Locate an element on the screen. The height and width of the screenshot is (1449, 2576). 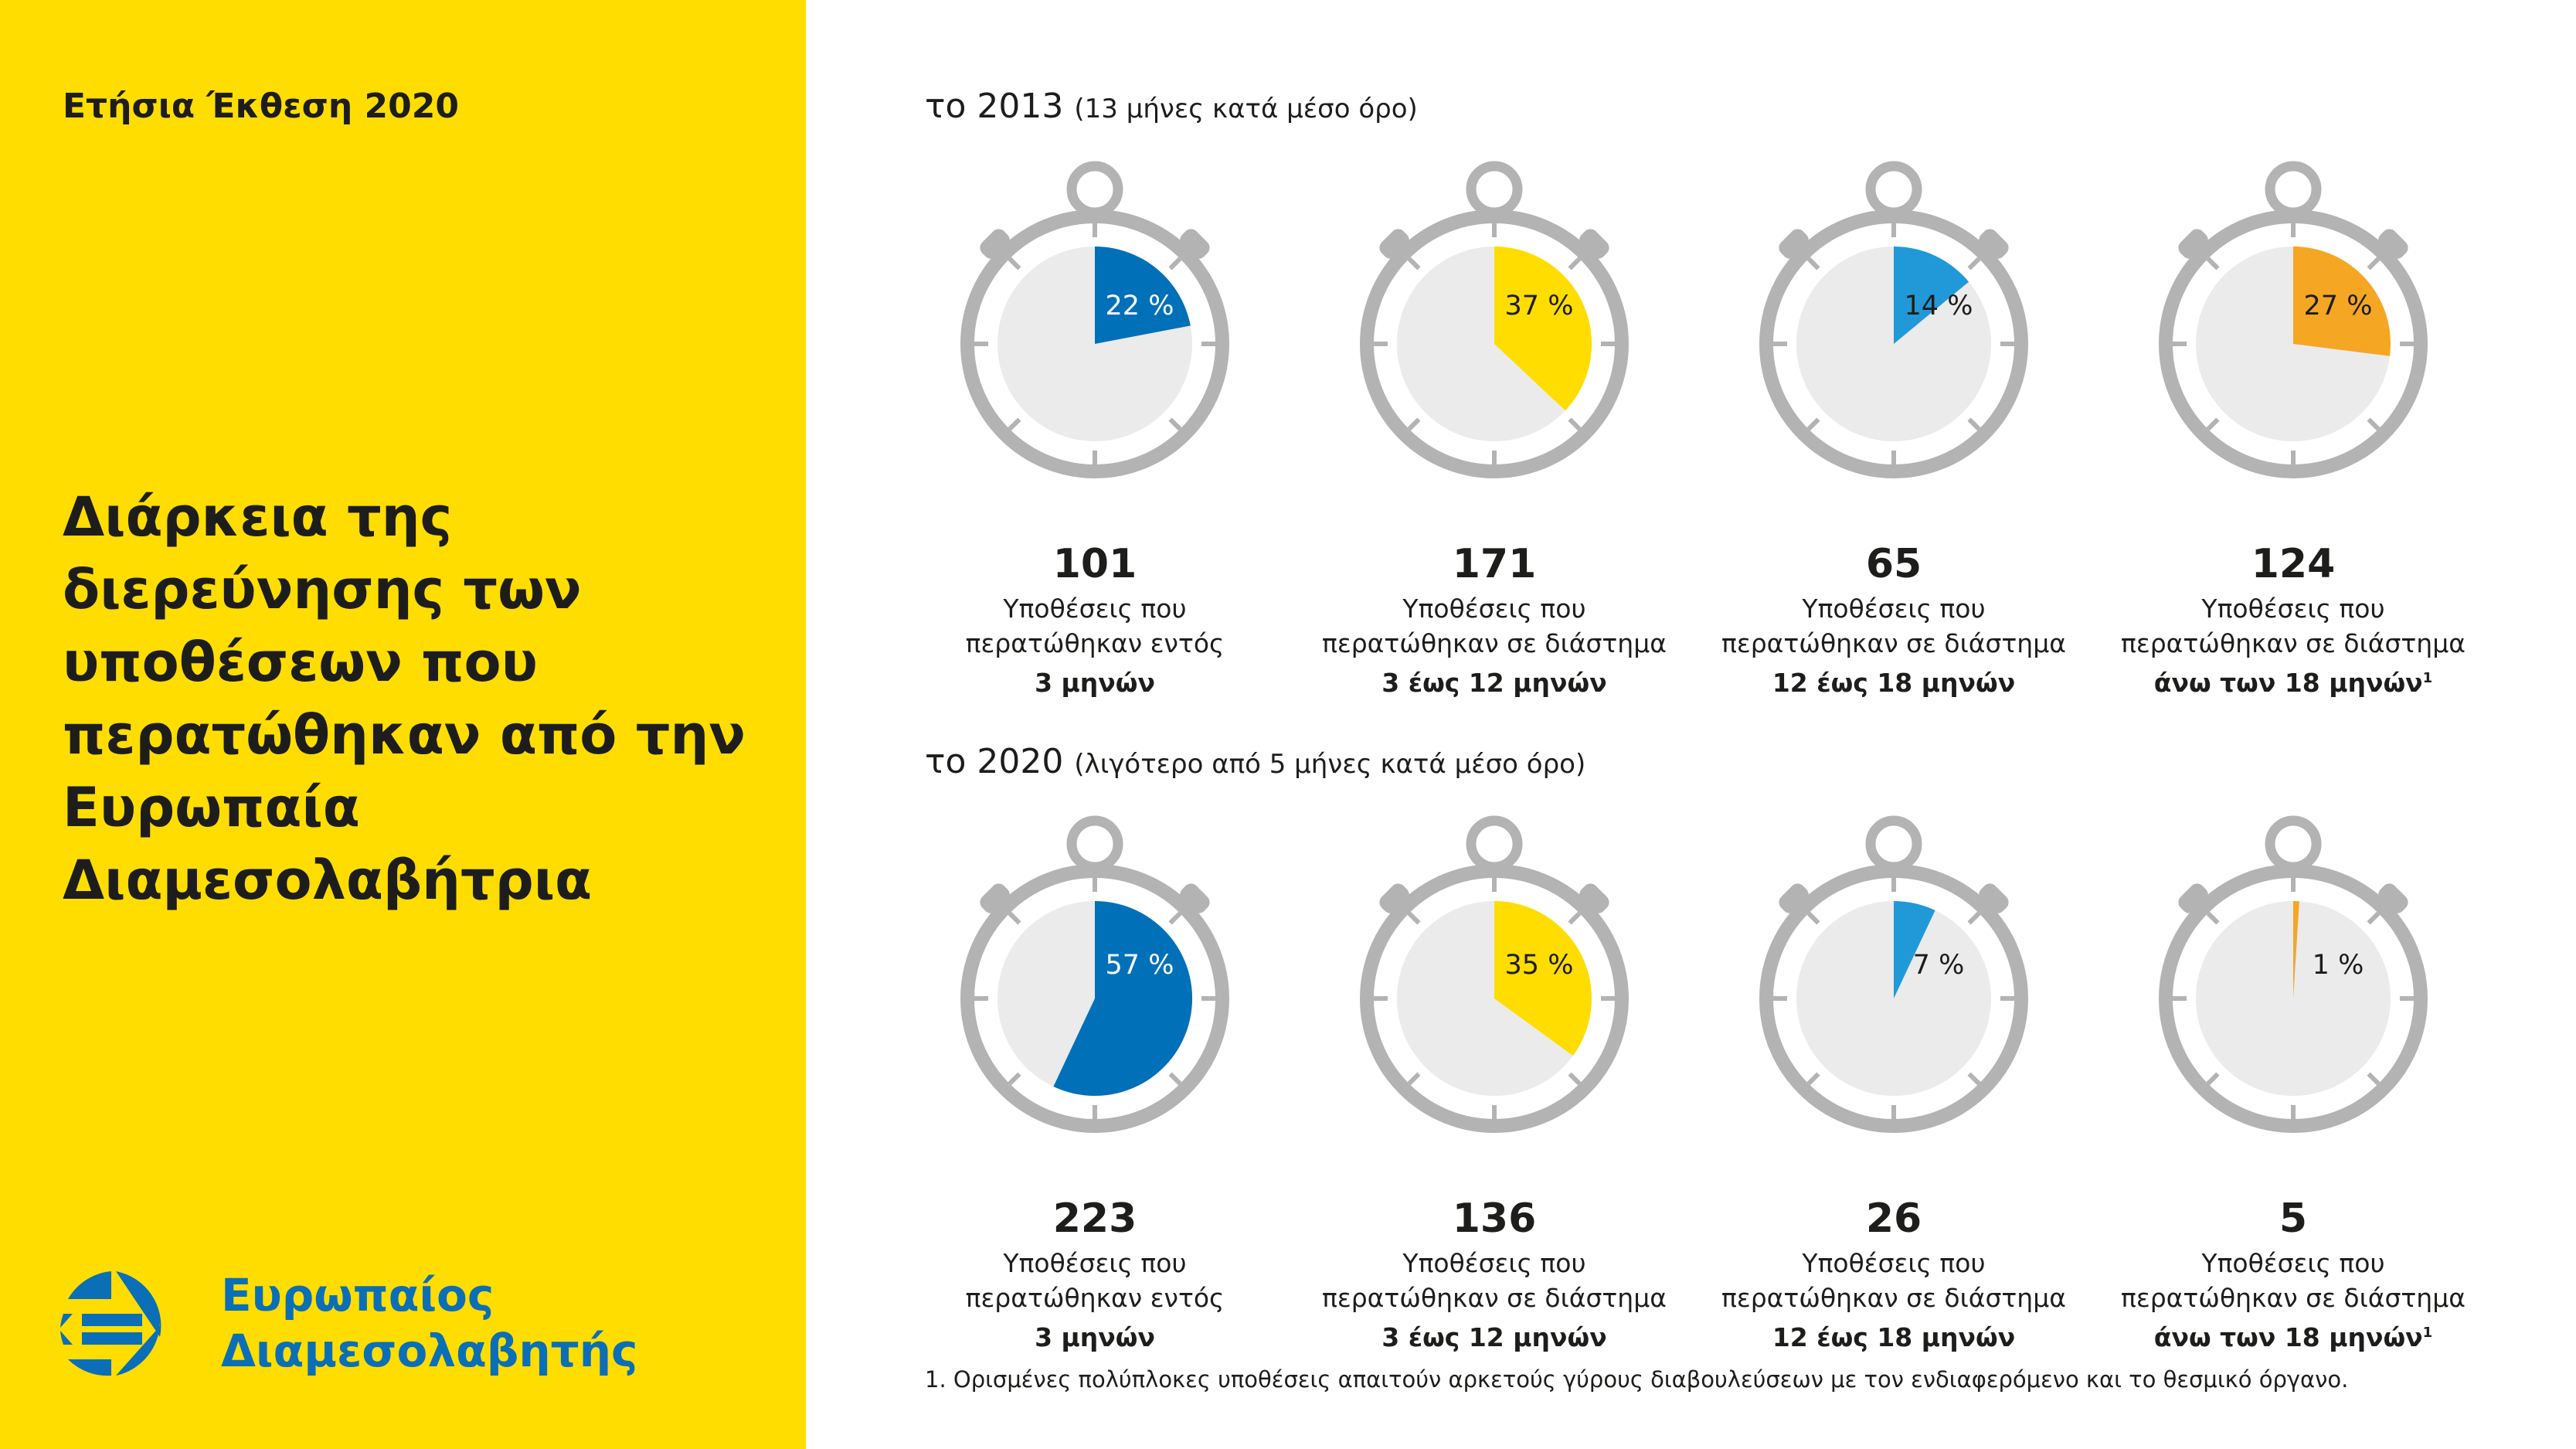
stopwatch-icon: 57 % is located at coordinates (1094, 974).